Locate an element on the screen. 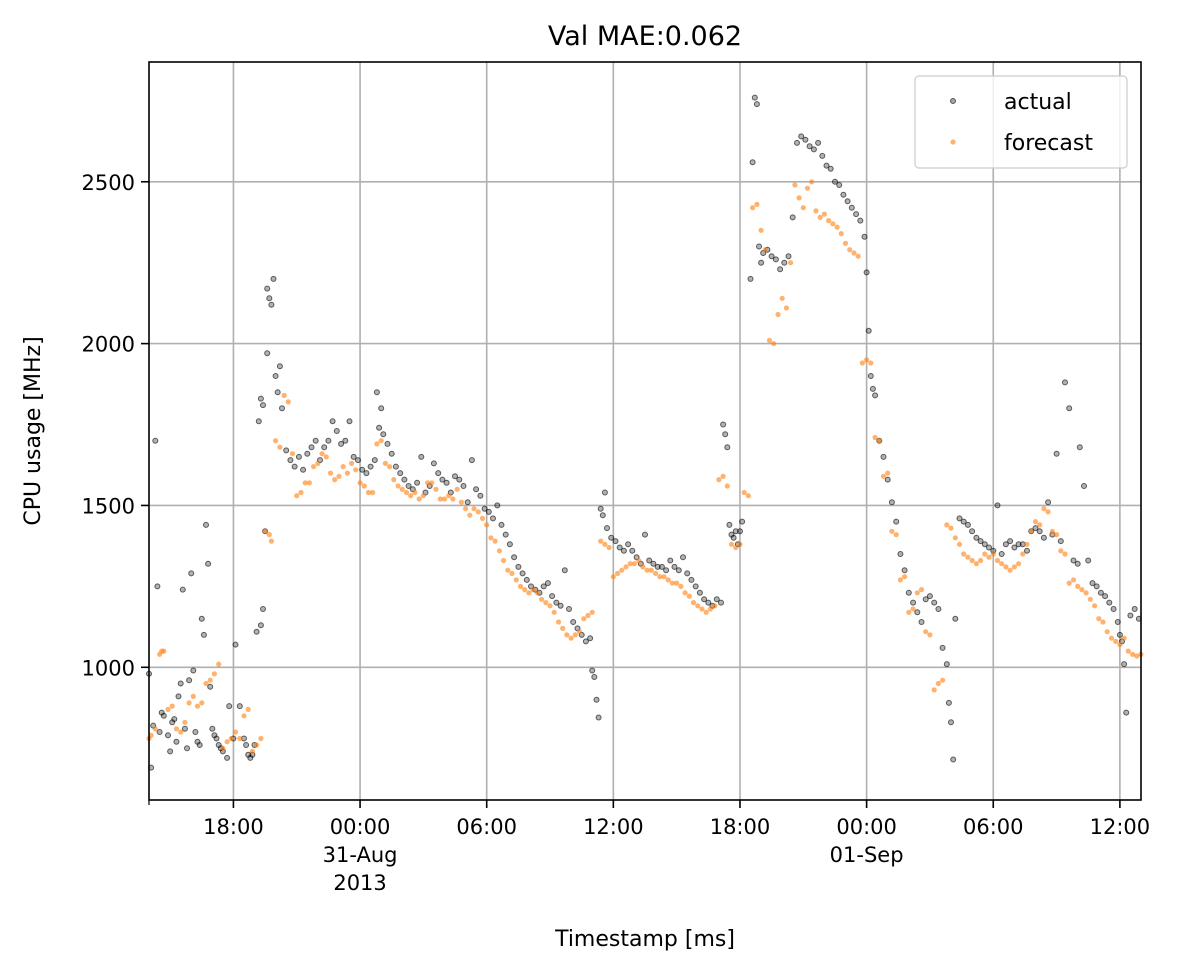  y-tick-label: 1000 is located at coordinates (108, 668).